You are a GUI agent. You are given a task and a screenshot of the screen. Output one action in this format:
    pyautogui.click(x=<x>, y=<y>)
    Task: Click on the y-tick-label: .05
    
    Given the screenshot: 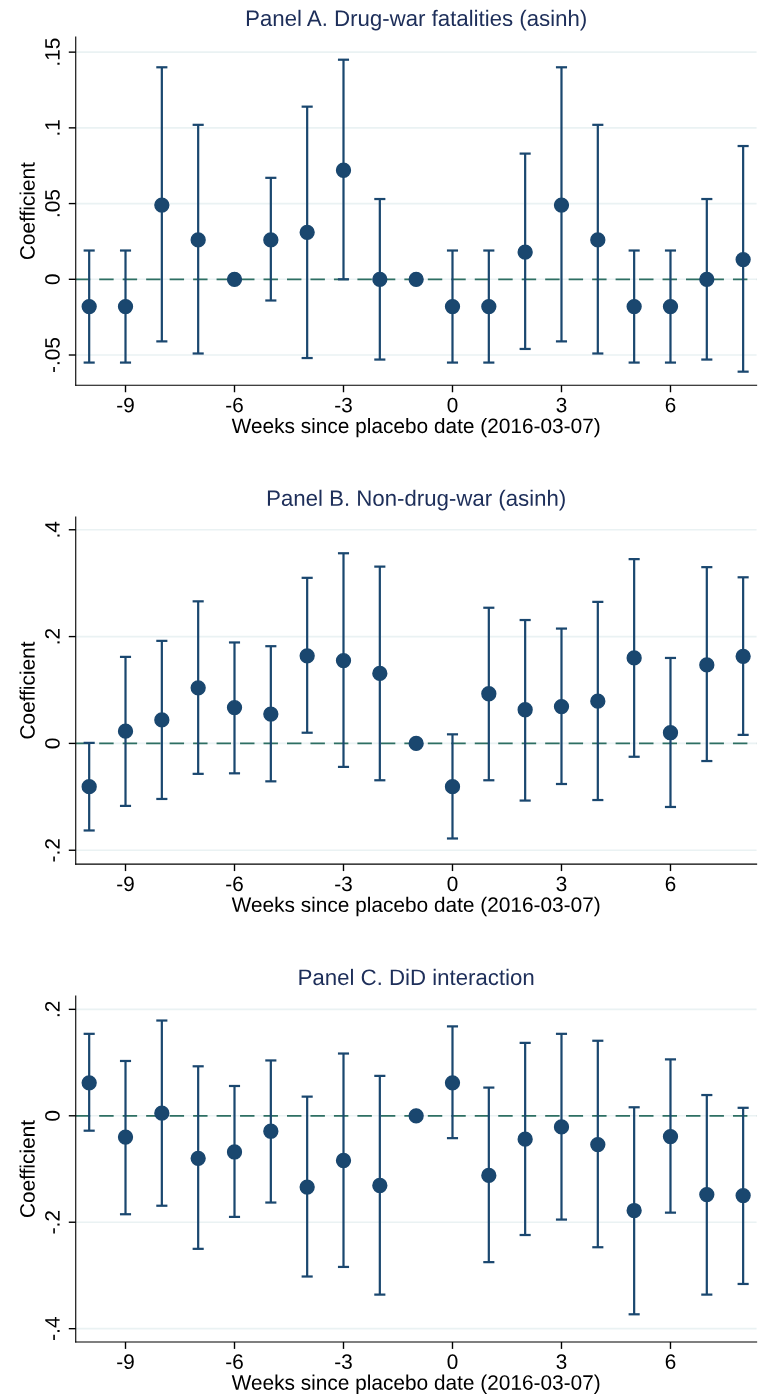 What is the action you would take?
    pyautogui.click(x=52, y=203)
    